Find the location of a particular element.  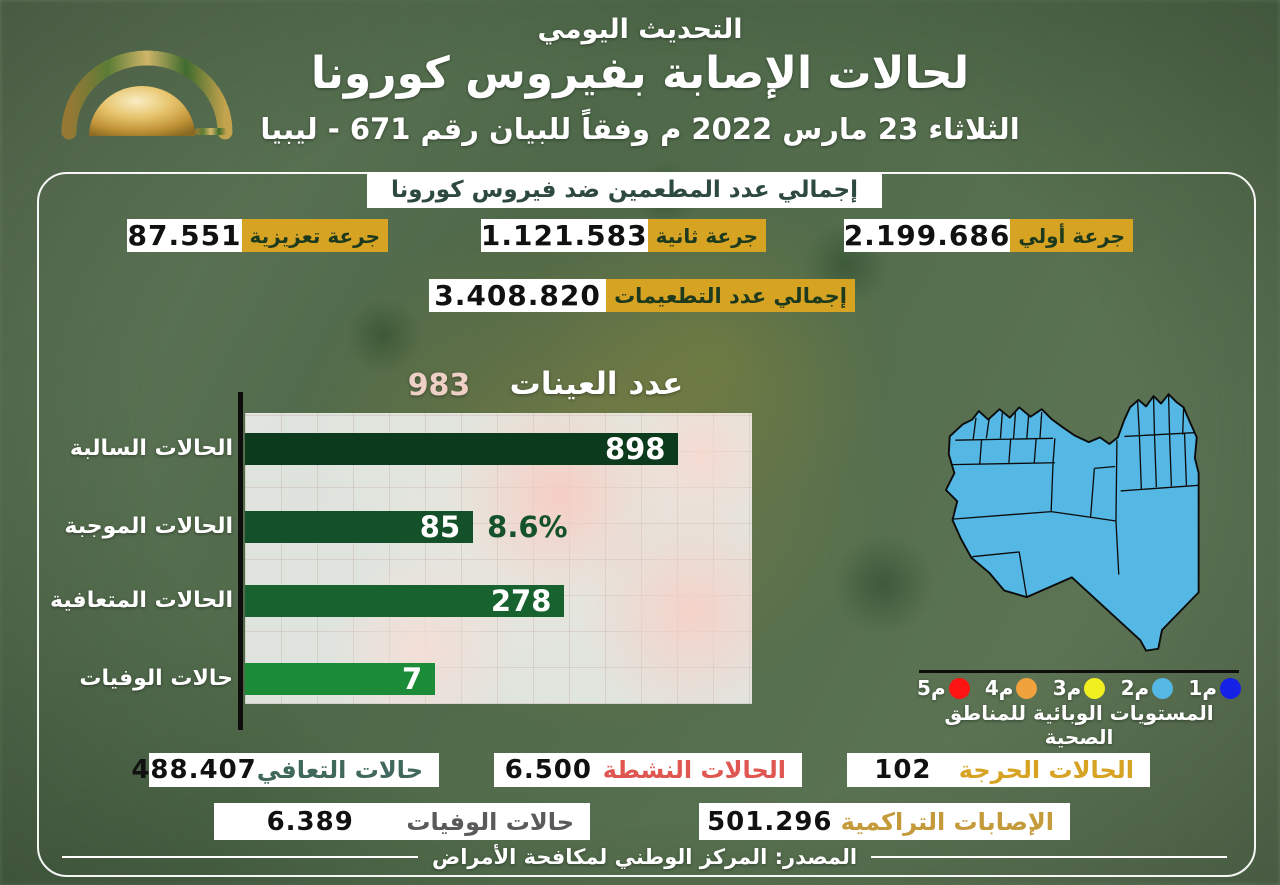

total-vaccinations-value: 3.408.820 is located at coordinates (518, 295).